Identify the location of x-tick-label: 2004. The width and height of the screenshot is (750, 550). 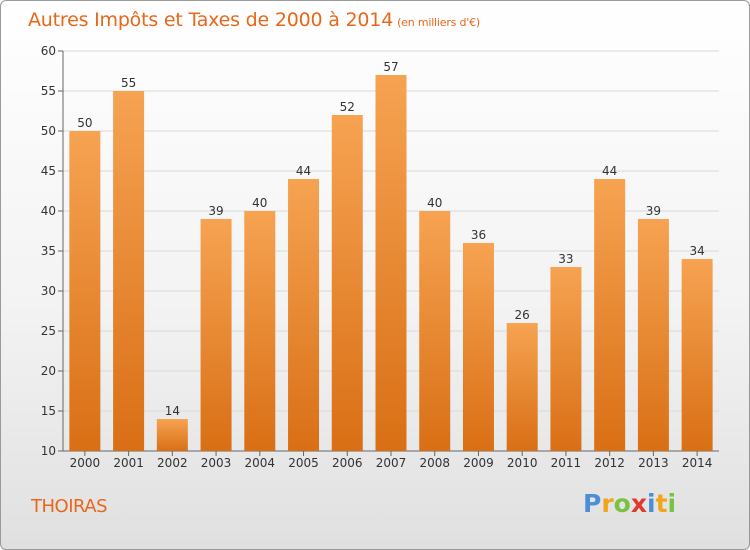
(260, 463).